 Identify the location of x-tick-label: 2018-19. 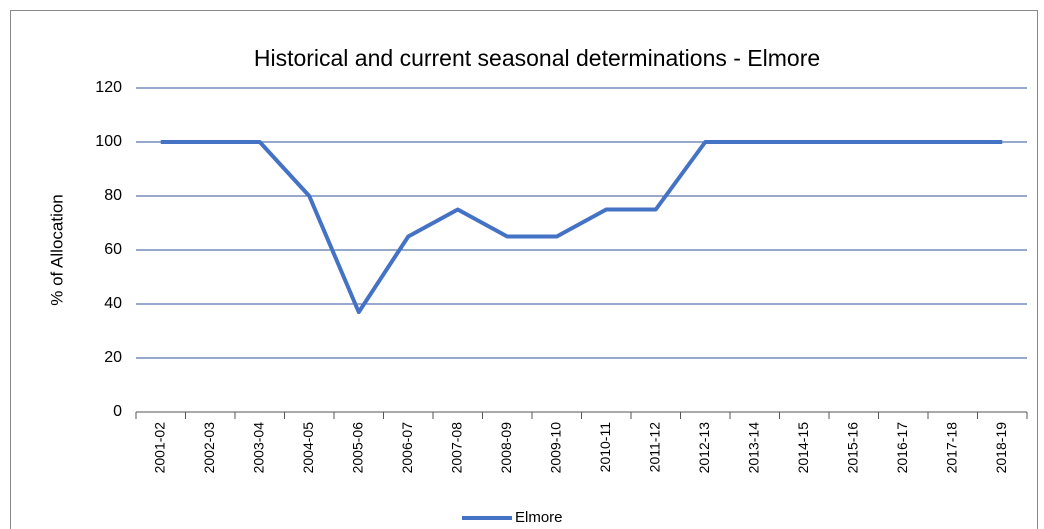
(1001, 448).